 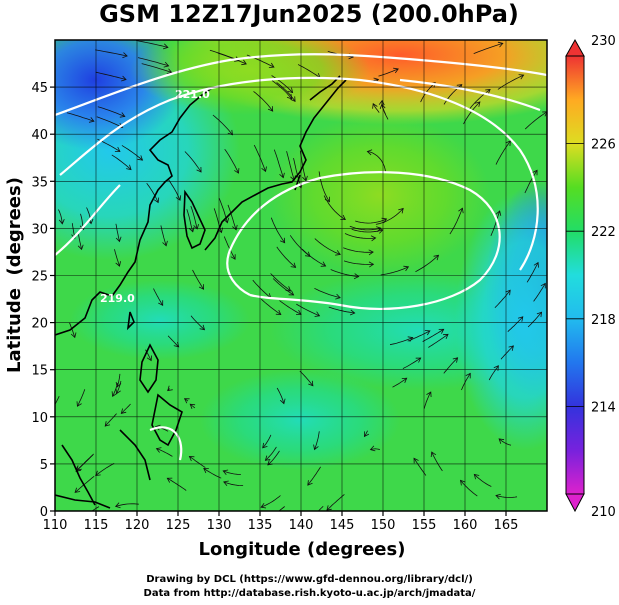 I want to click on x-axis: 110 115 120 125 130 135 140 145 150 155 160 165, so click(x=280, y=522).